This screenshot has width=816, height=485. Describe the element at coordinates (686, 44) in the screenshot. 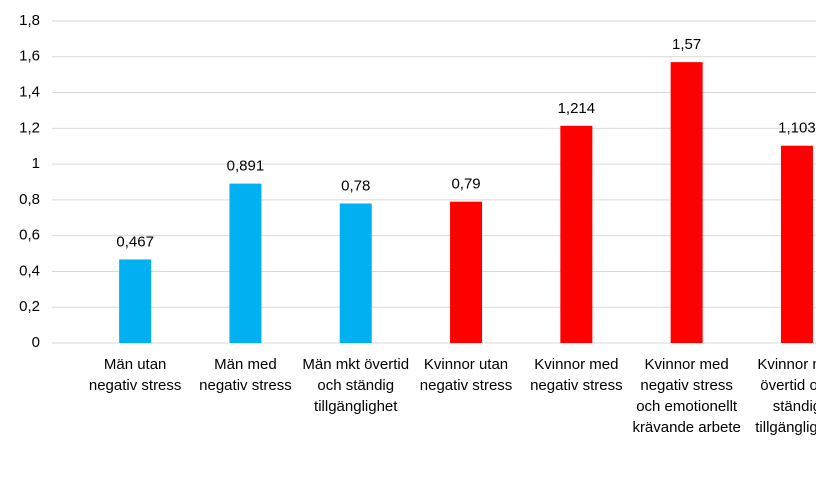

I see `data-label: 1,57` at that location.